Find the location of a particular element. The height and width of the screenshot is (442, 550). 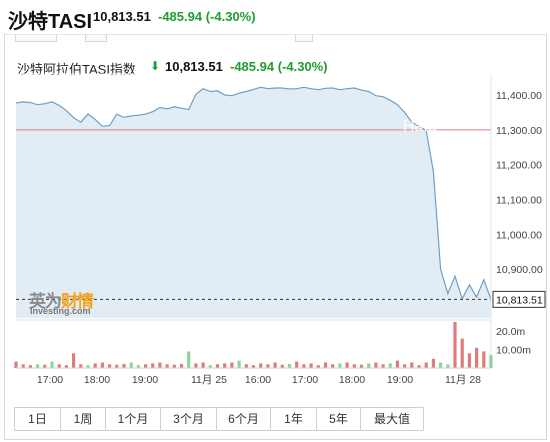

index-change-pct: (-4.30%) is located at coordinates (302, 66).